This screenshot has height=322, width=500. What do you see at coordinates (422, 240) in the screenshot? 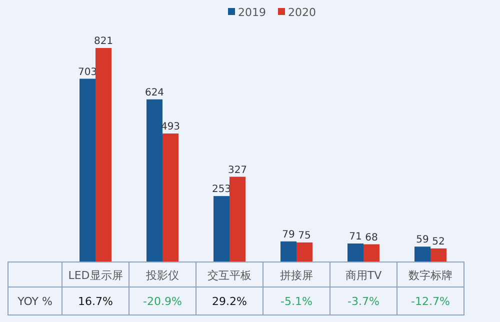
I see `data-label: 59` at bounding box center [422, 240].